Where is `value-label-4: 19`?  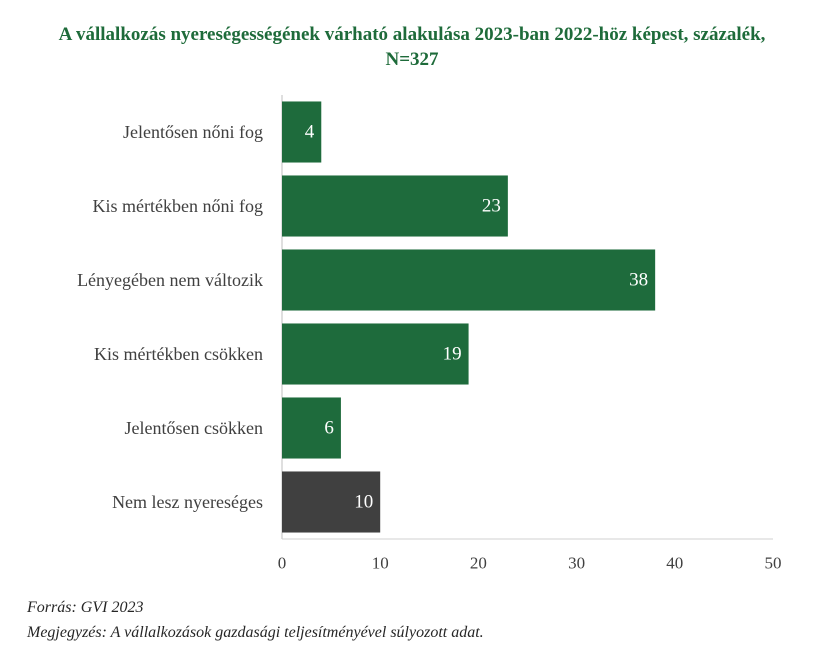
value-label-4: 19 is located at coordinates (452, 354).